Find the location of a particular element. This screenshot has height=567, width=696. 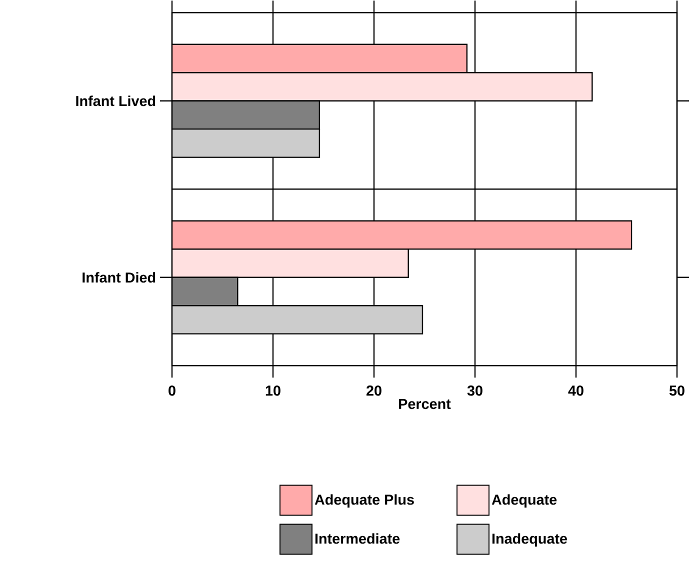

x-tick-label: 20 is located at coordinates (374, 391).